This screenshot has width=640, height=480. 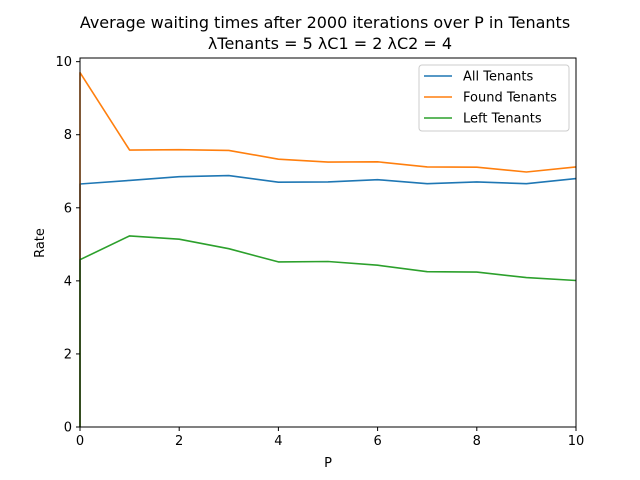 What do you see at coordinates (498, 77) in the screenshot?
I see `legend-label: All Tenants` at bounding box center [498, 77].